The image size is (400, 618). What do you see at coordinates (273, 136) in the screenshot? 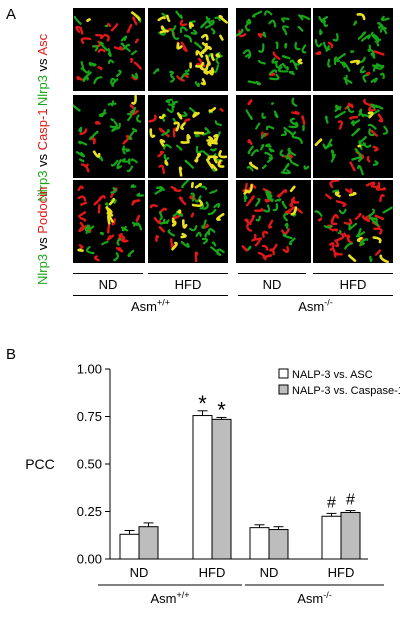
I see `micrograph-r2-c3` at bounding box center [273, 136].